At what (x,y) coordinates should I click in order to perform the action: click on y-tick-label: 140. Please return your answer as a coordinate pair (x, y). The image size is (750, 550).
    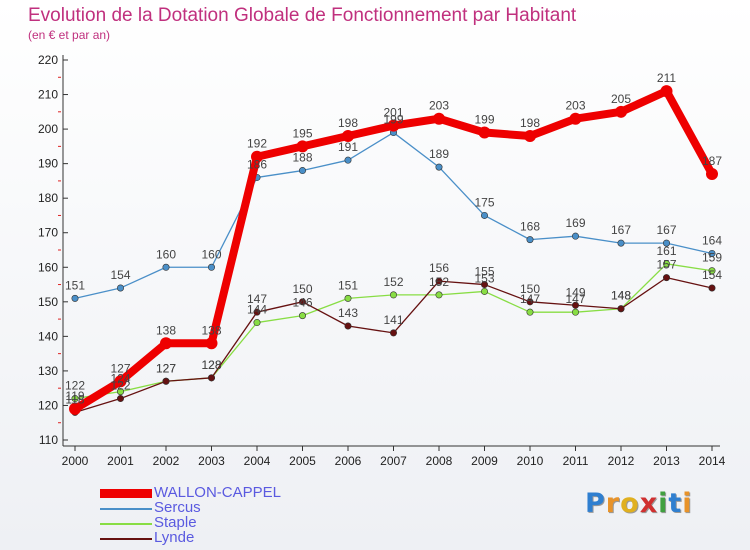
    Looking at the image, I should click on (48, 336).